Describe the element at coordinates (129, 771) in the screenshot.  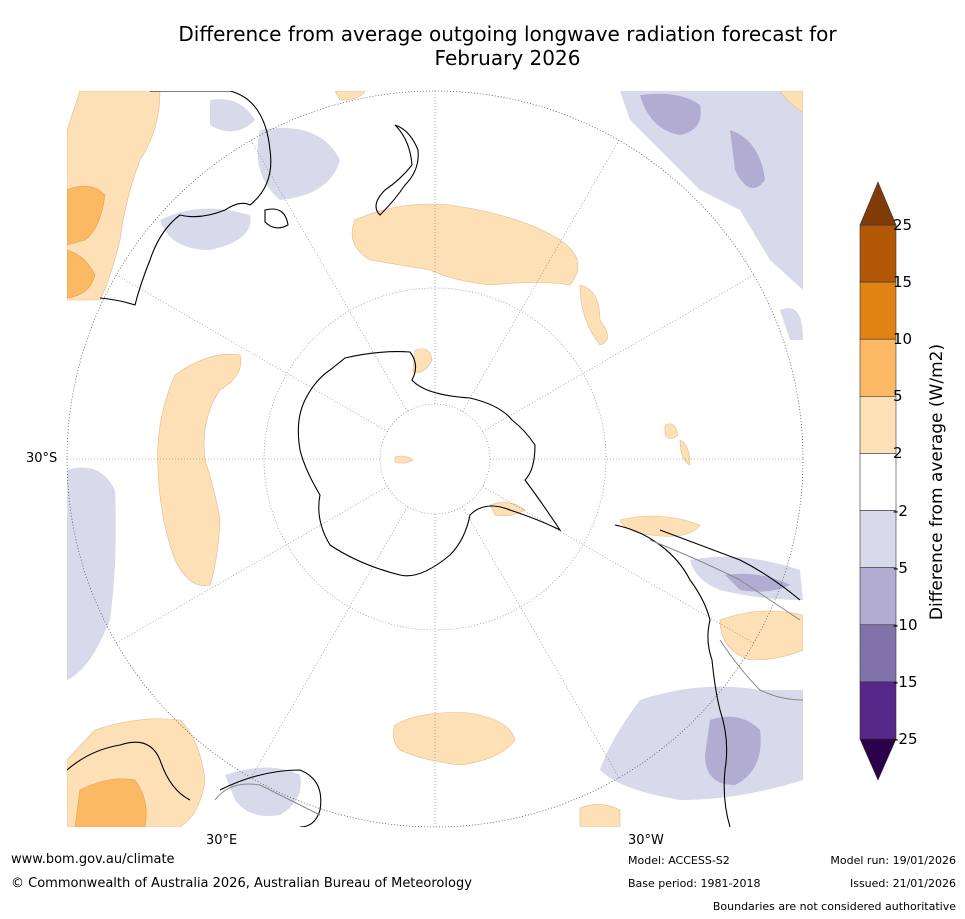
I see `africa-coastline` at that location.